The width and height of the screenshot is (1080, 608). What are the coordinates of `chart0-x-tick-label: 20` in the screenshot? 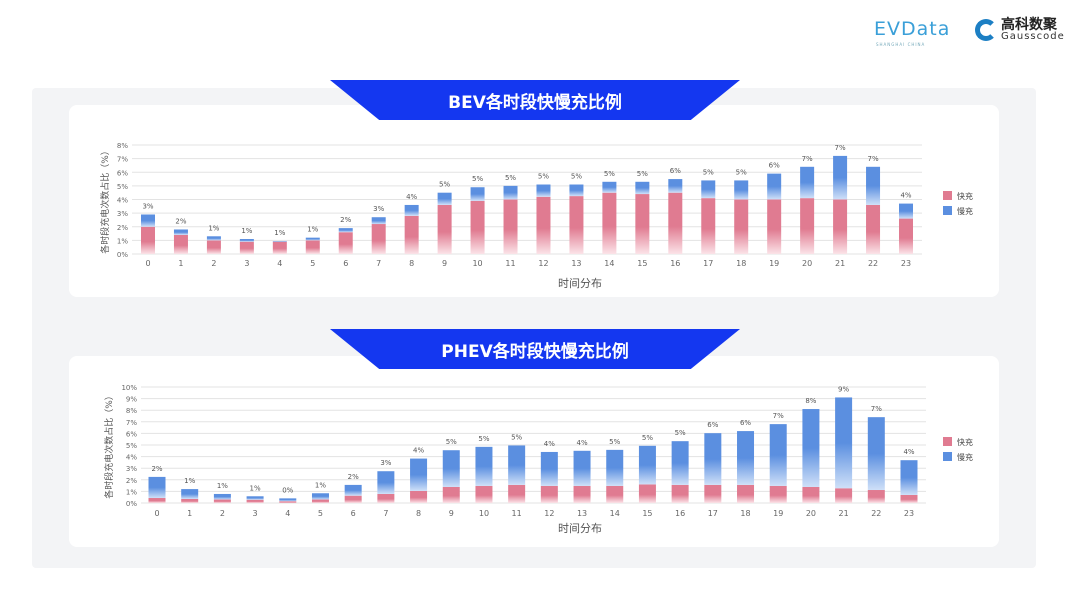 It's located at (807, 263).